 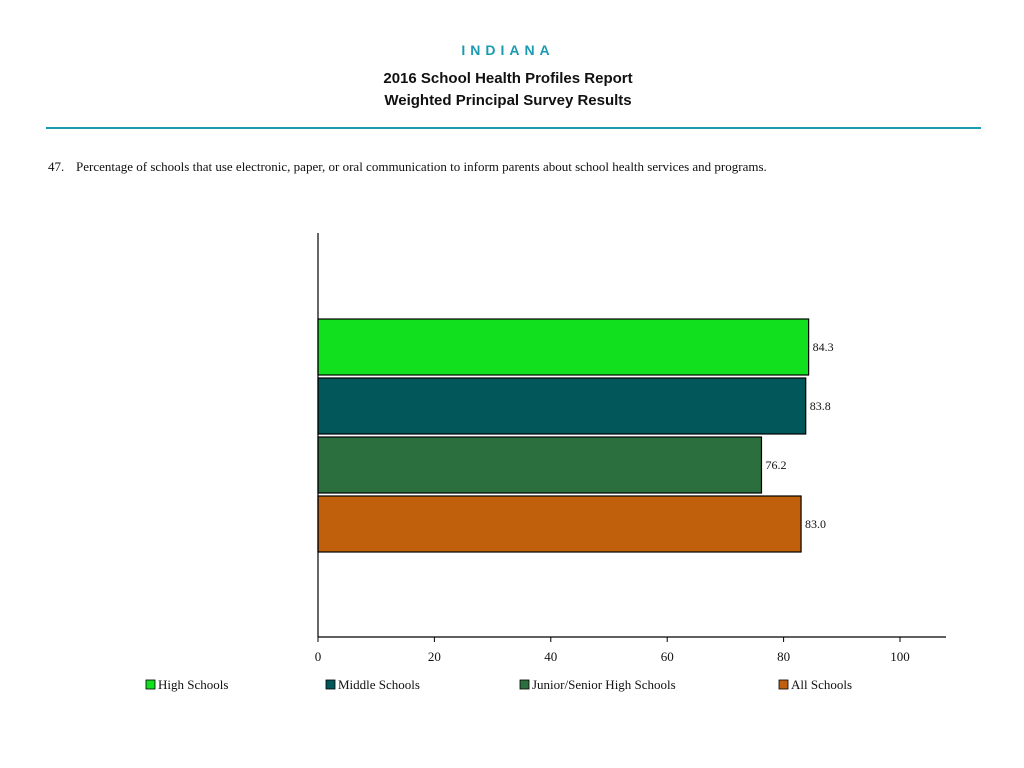 I want to click on legend-label-high-schools: High Schools, so click(x=193, y=684).